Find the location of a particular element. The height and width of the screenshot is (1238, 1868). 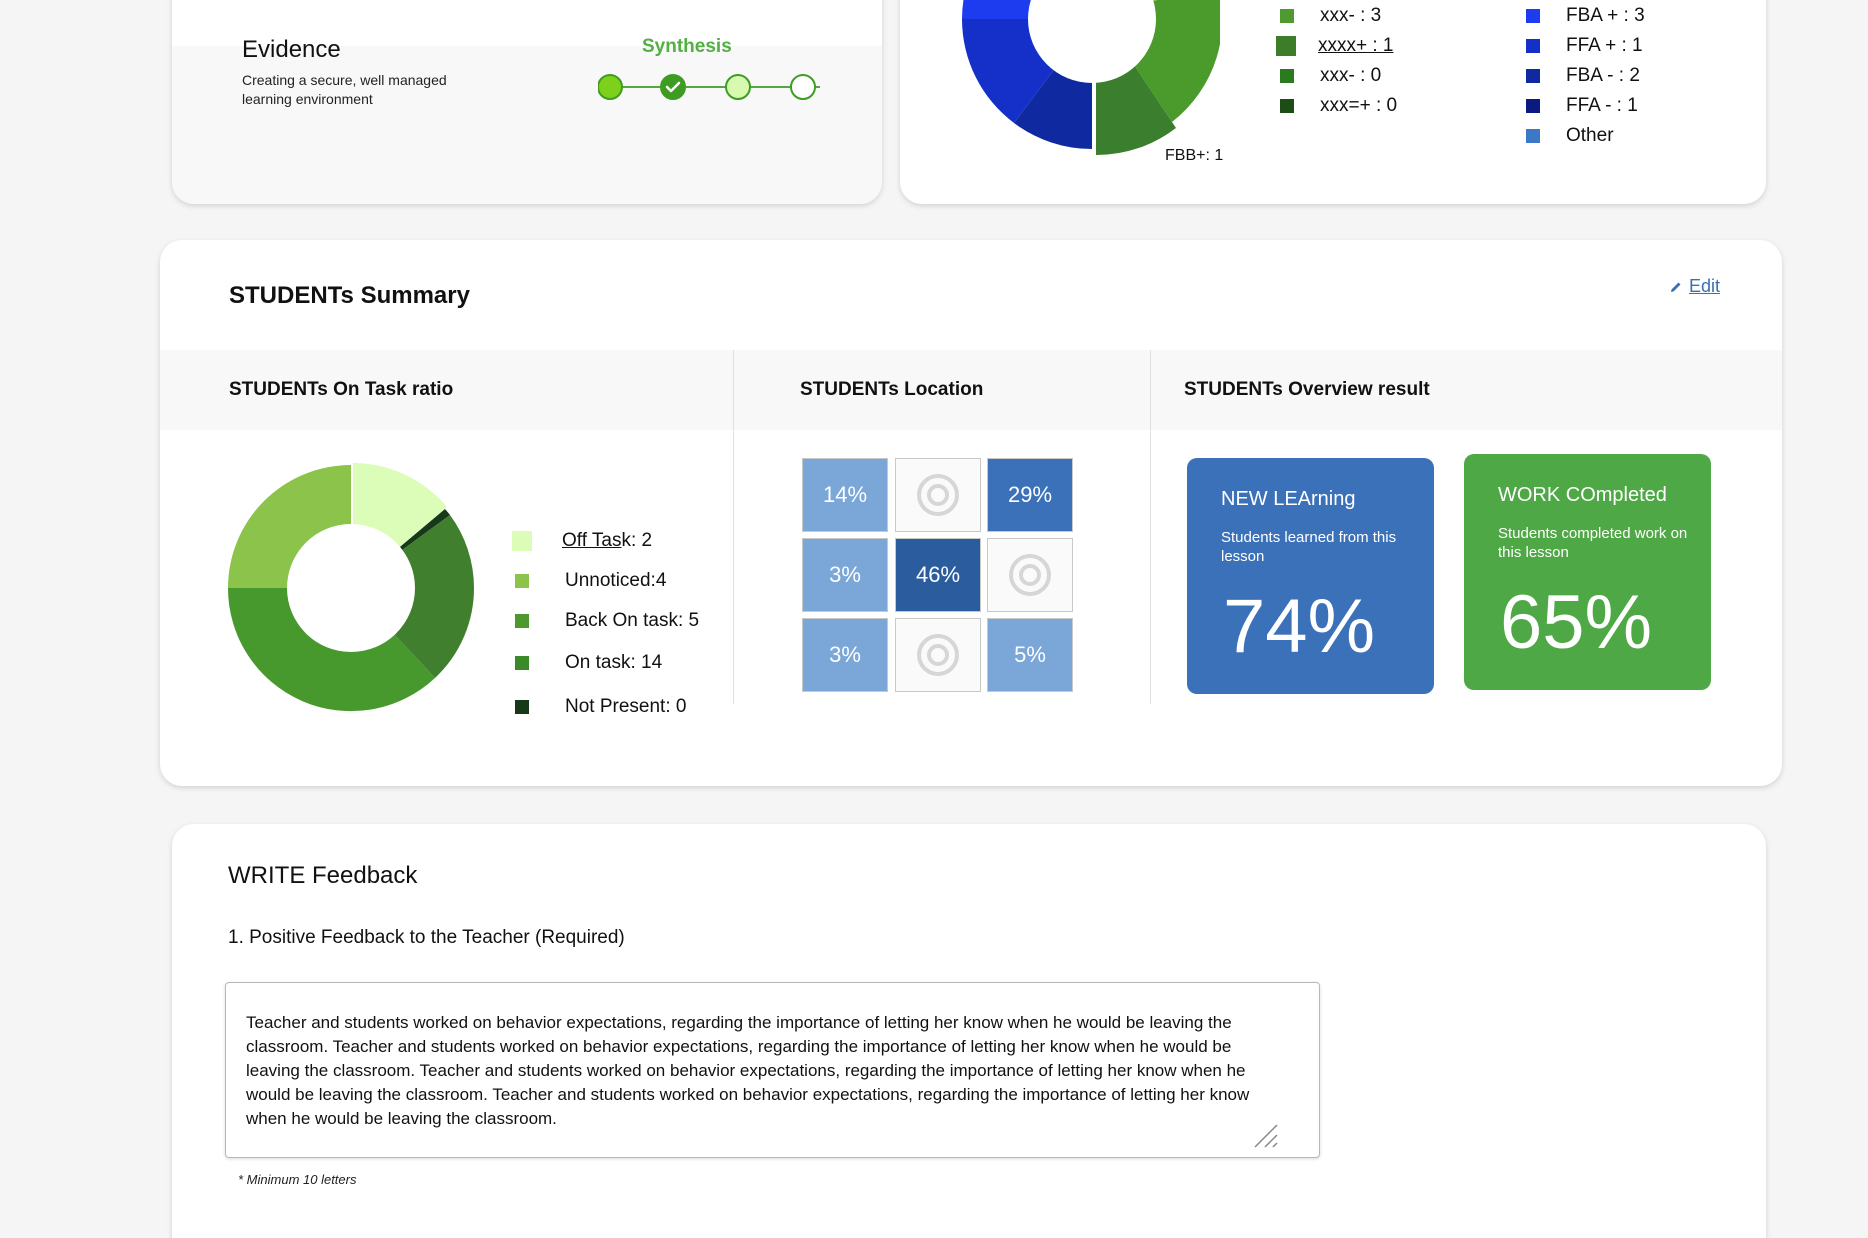

legend-item: xxxx+ : 1 is located at coordinates (1335, 46).